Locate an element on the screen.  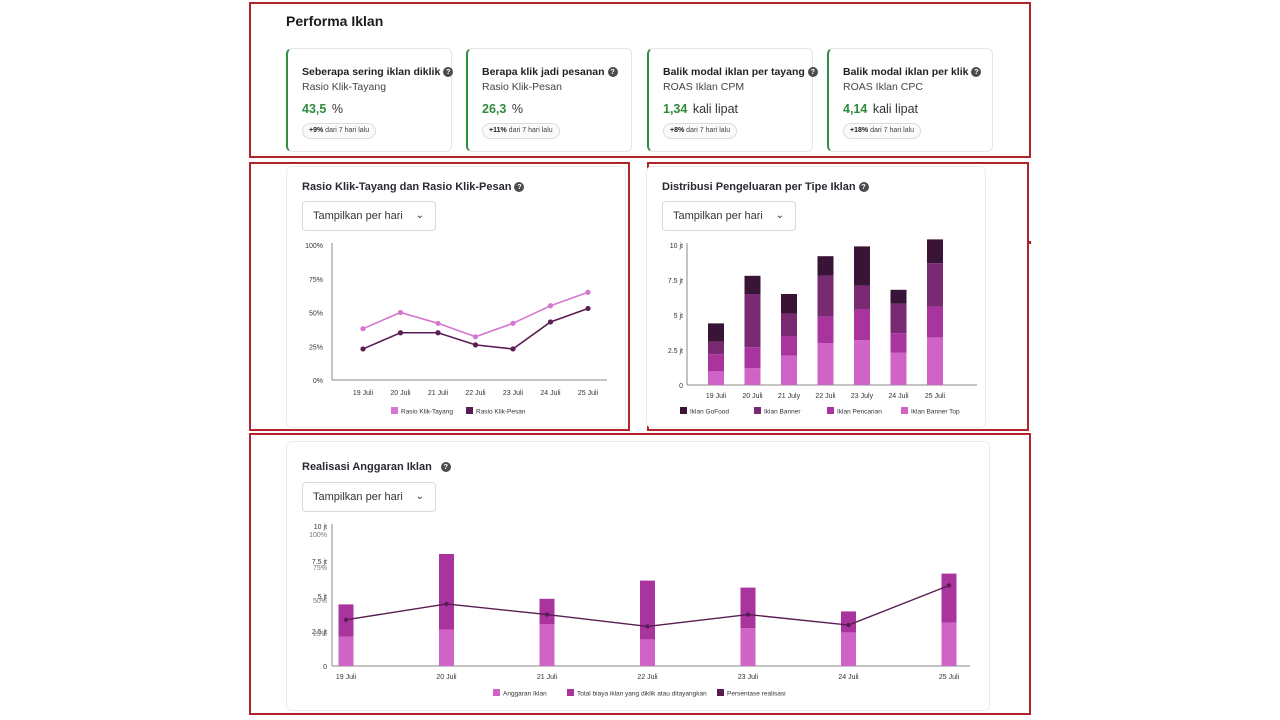
metric-card-subtitle: Rasio Klik-Pesan is located at coordinates (522, 87).